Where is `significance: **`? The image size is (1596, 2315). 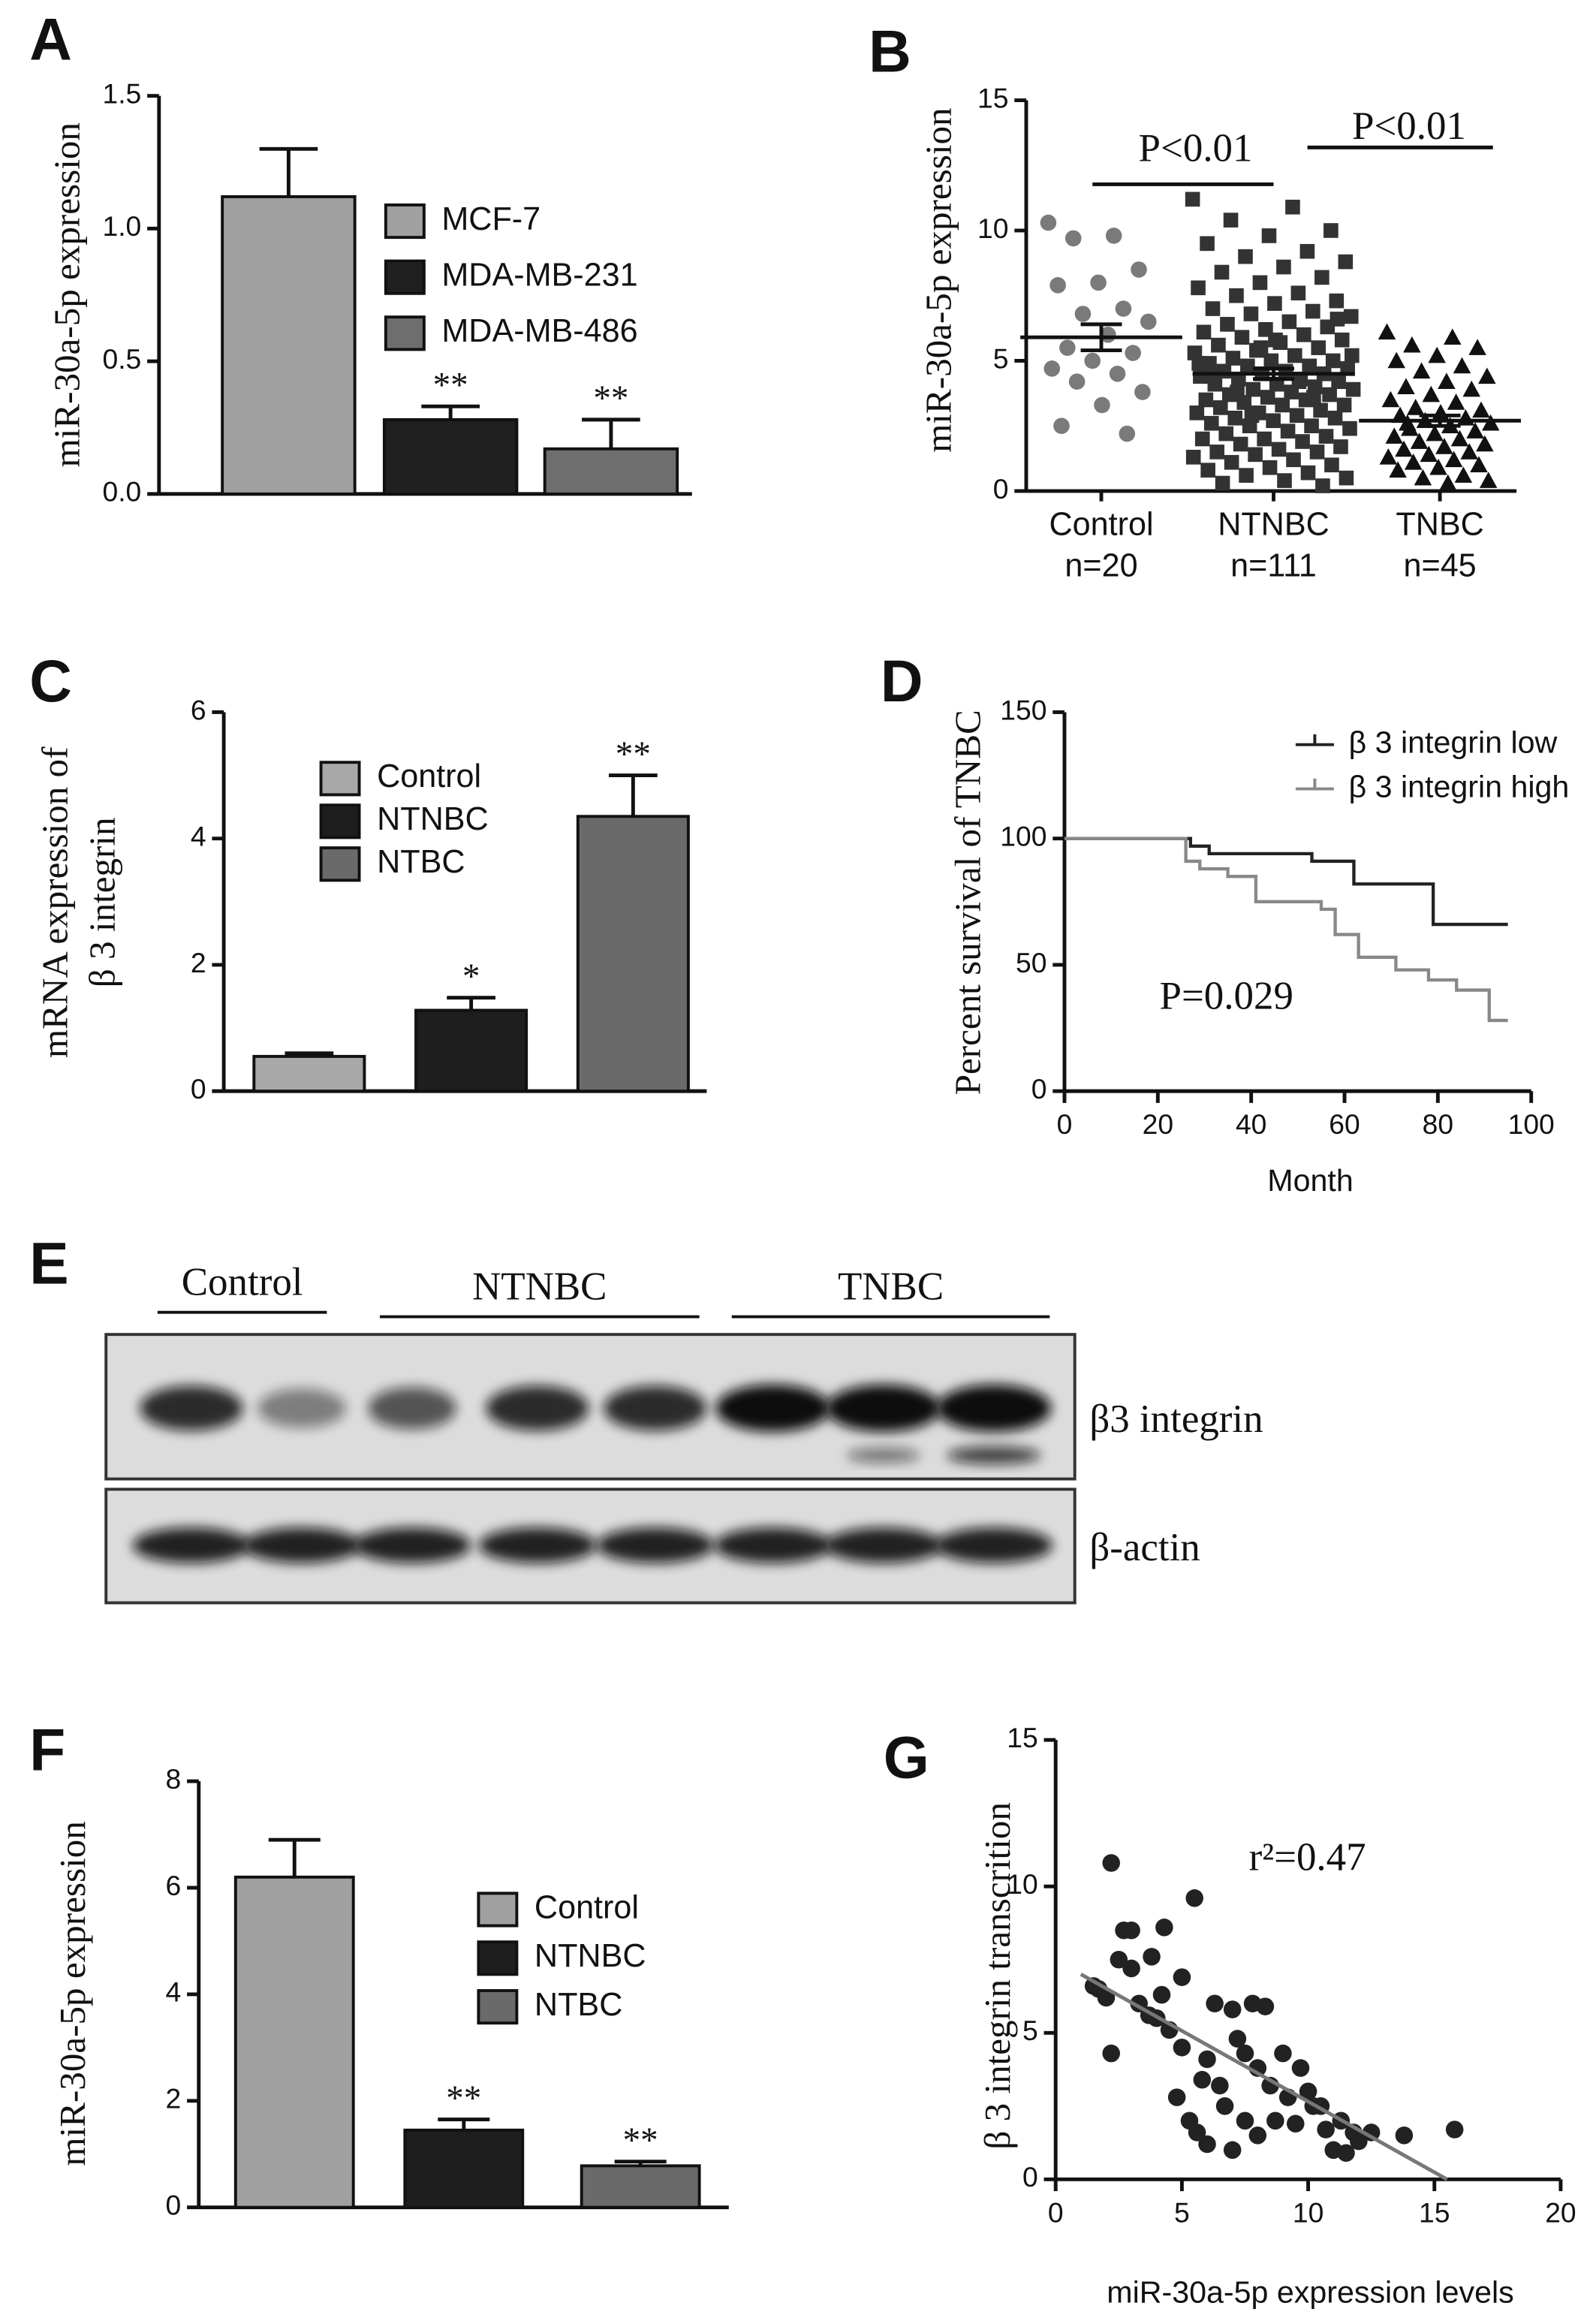 significance: ** is located at coordinates (463, 2098).